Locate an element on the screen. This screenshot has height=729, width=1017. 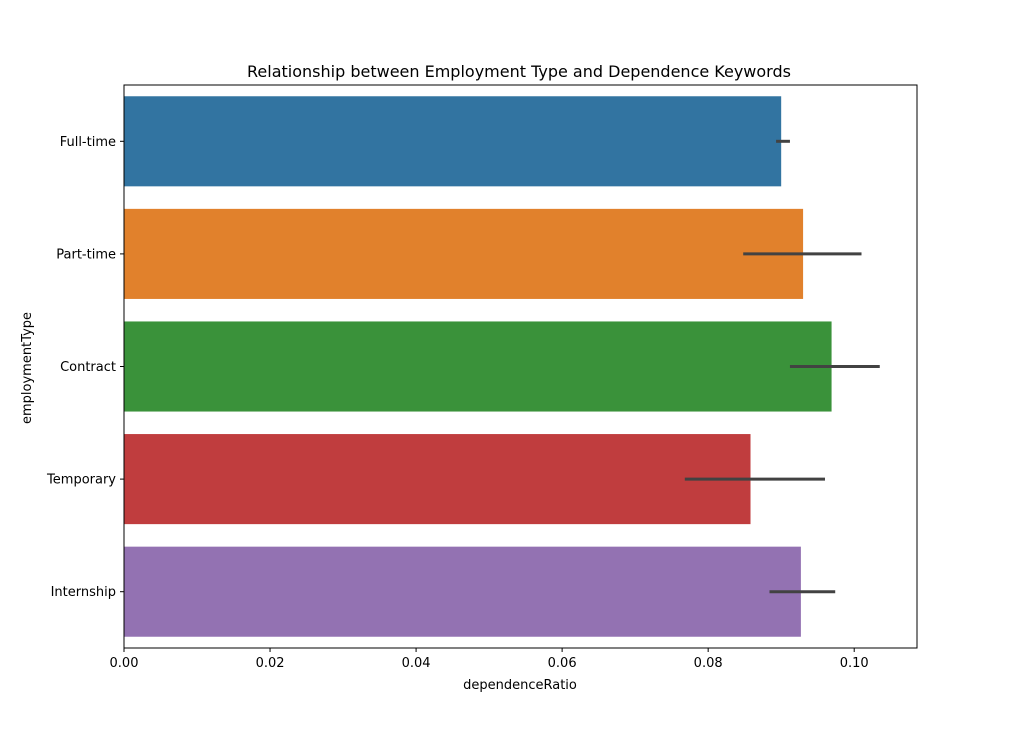
x-tick-label: 0.02 is located at coordinates (270, 663).